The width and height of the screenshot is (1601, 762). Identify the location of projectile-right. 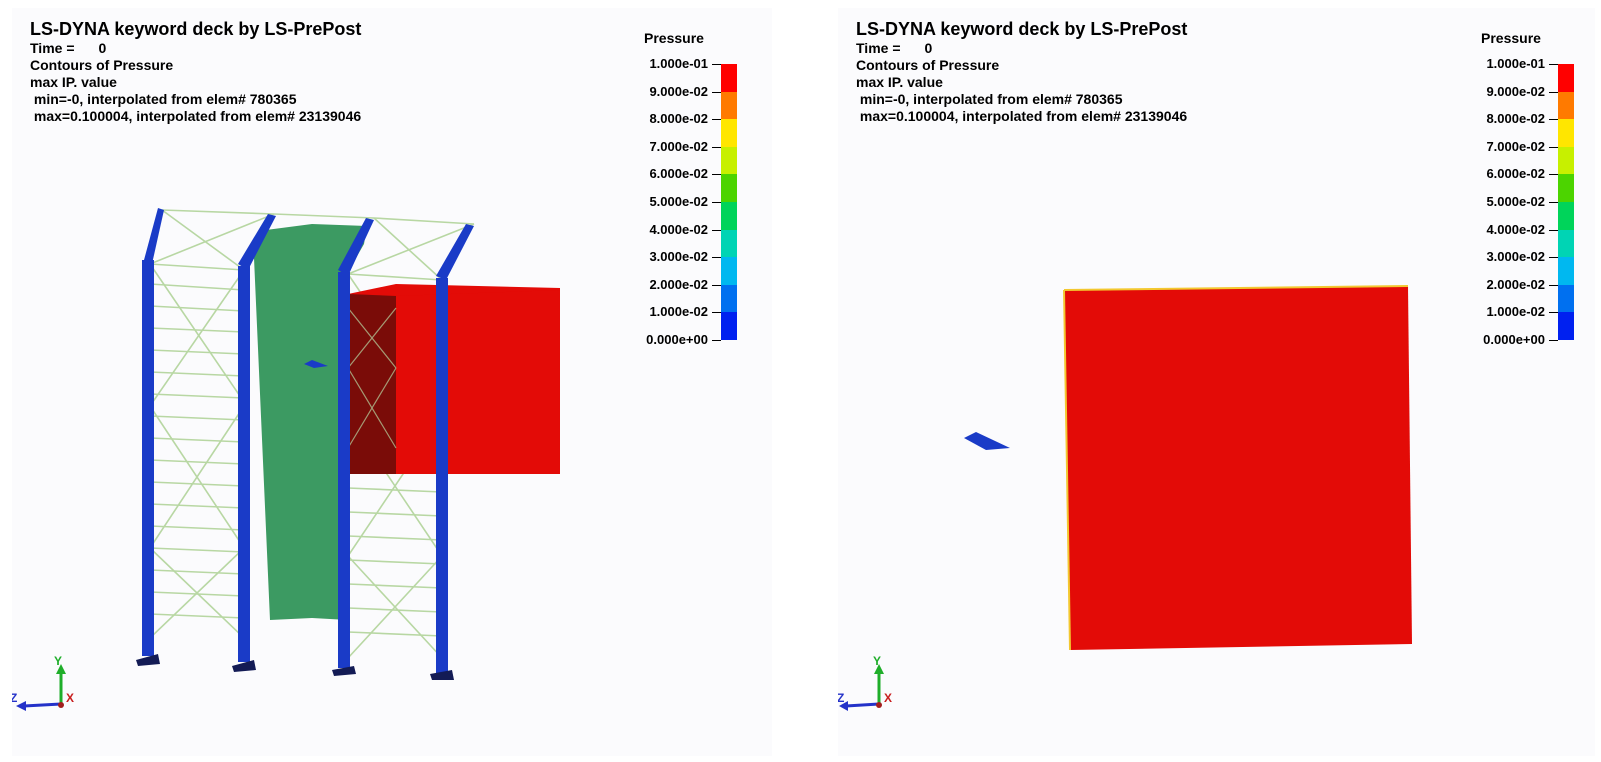
(987, 441).